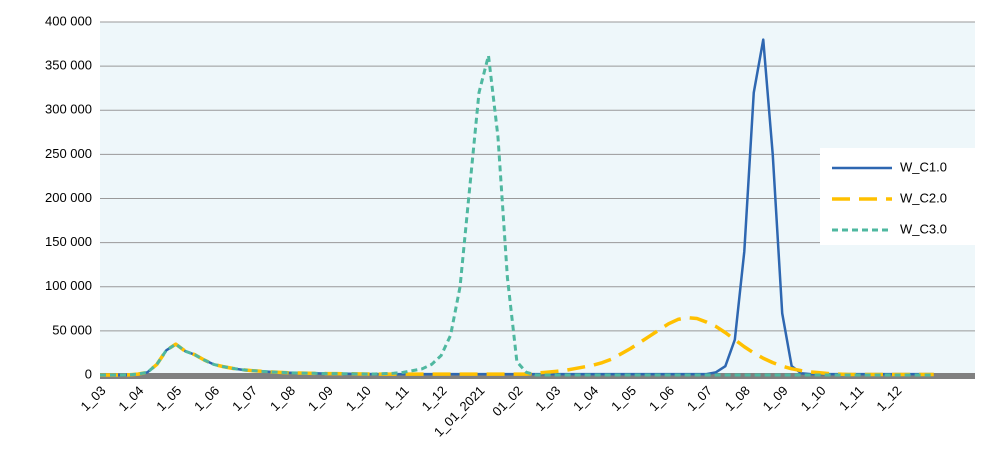 This screenshot has width=996, height=471. I want to click on legend-label: W_C3.0, so click(923, 228).